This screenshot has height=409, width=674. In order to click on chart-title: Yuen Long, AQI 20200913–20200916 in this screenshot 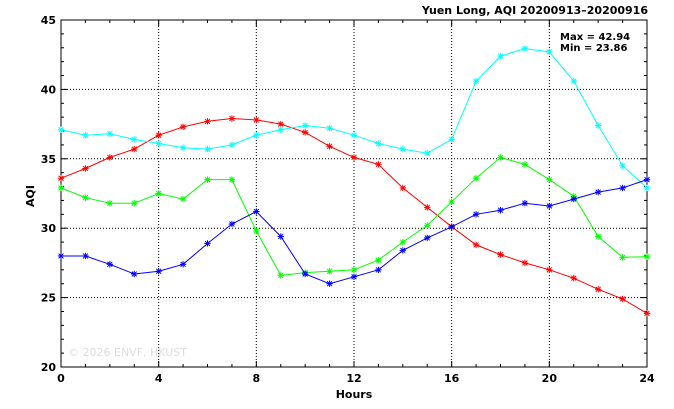, I will do `click(534, 10)`.